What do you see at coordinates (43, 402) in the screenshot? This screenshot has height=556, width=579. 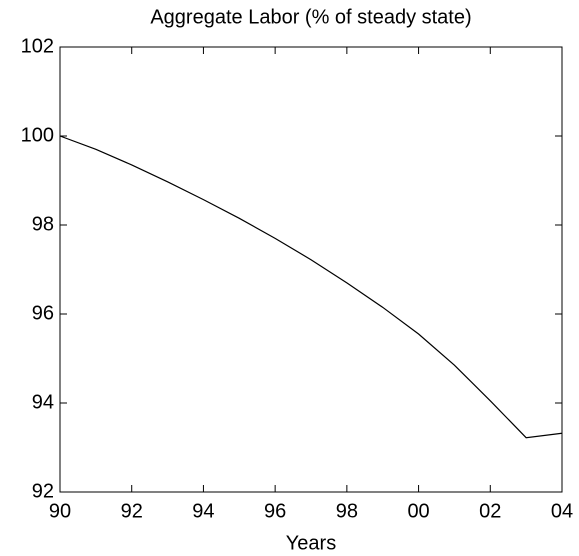 I see `y-tick-label: 94` at bounding box center [43, 402].